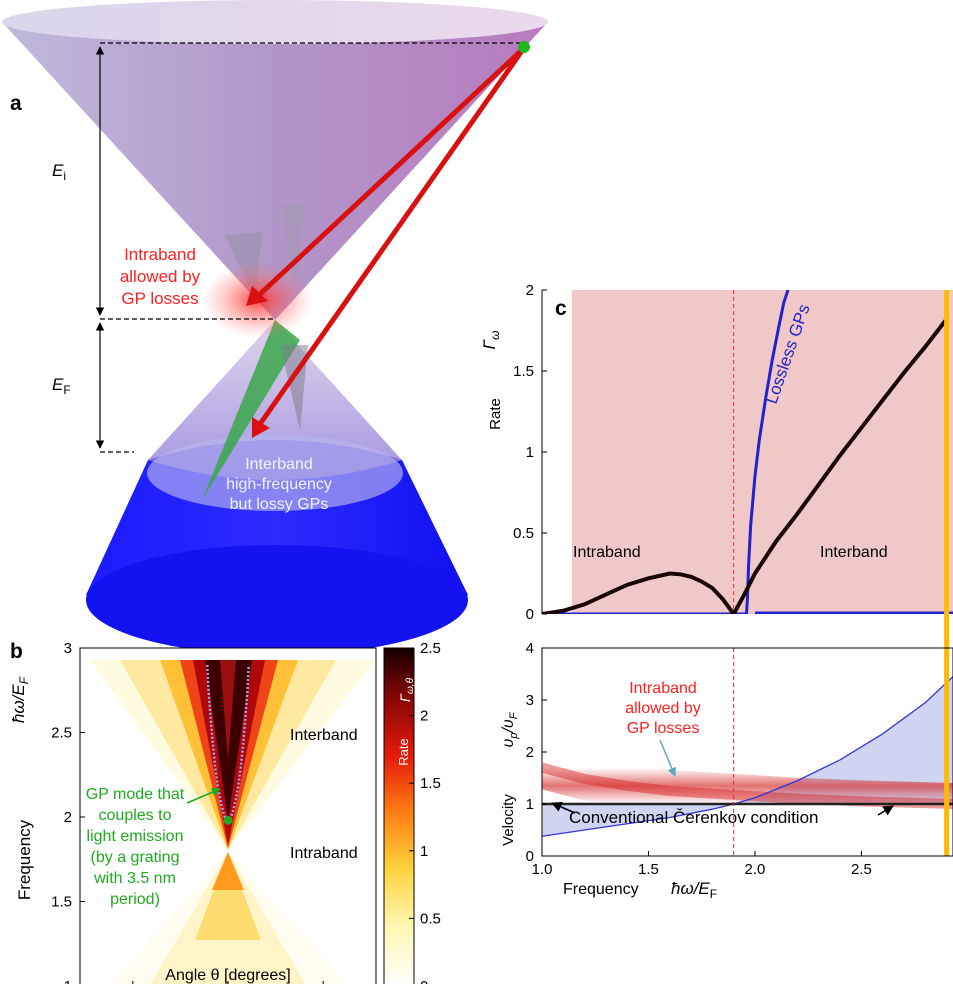  I want to click on gp-mode-line-4: (by a grating, so click(135, 857).